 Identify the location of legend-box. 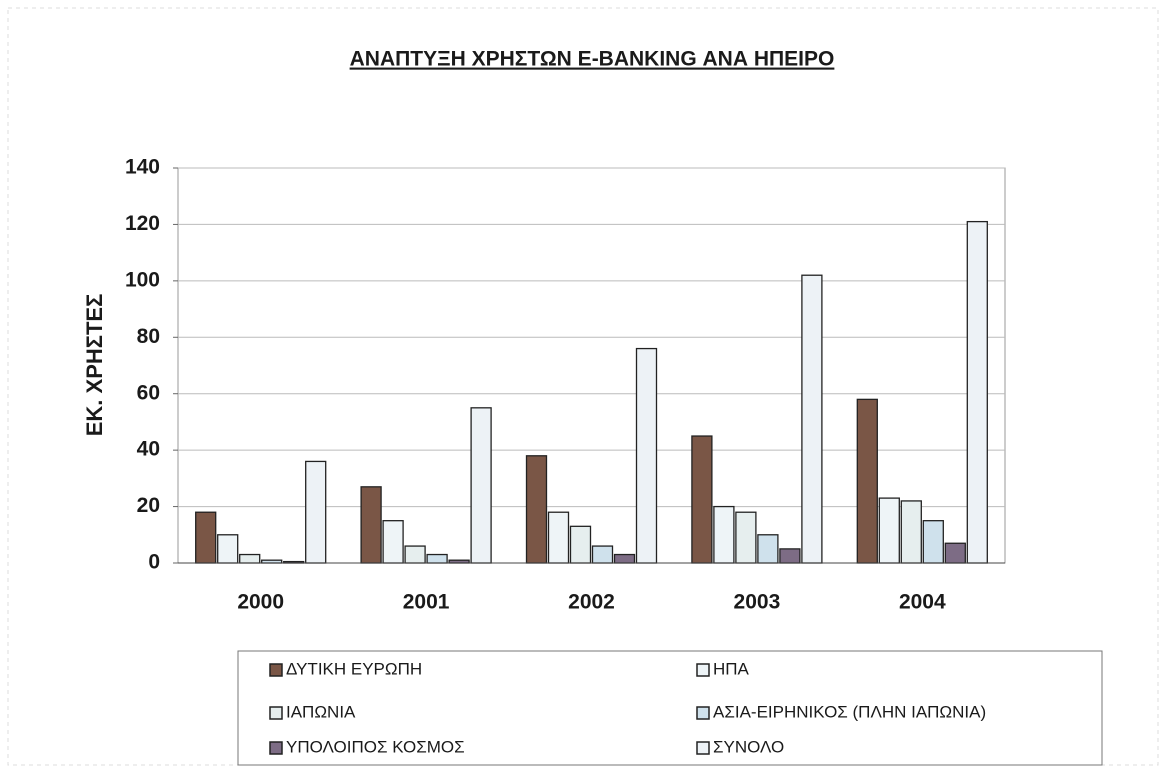
(670, 708).